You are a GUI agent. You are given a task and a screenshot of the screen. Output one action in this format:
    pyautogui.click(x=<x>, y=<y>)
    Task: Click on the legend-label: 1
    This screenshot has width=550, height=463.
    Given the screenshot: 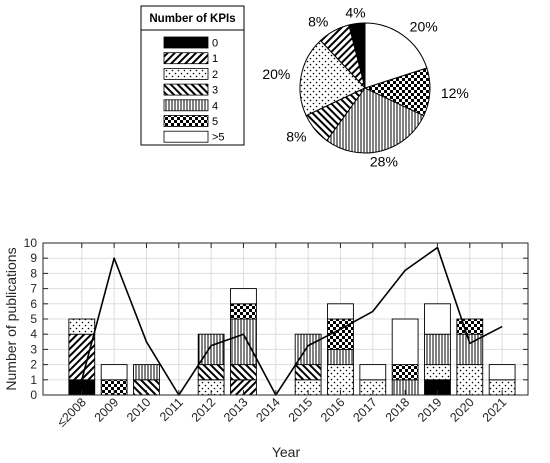 What is the action you would take?
    pyautogui.click(x=215, y=59)
    